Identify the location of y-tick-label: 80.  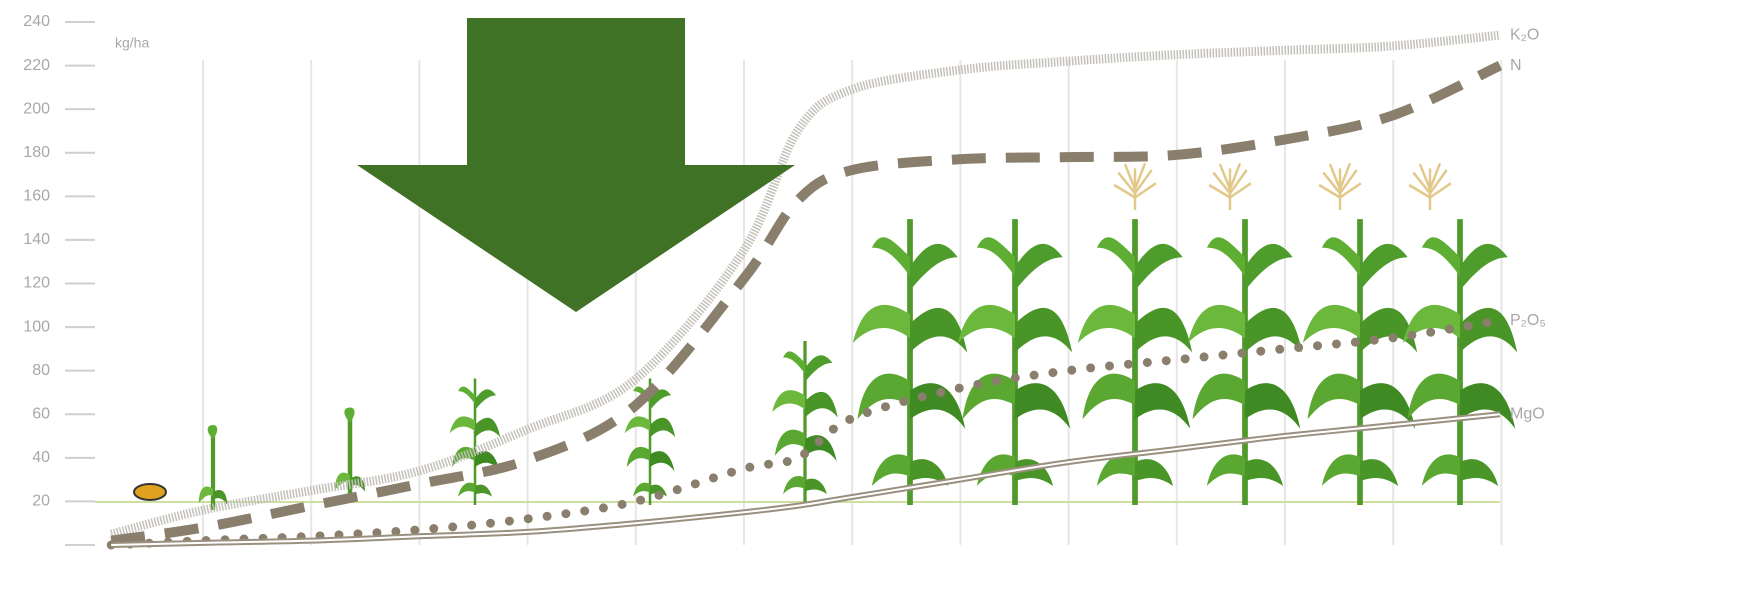
(41, 370).